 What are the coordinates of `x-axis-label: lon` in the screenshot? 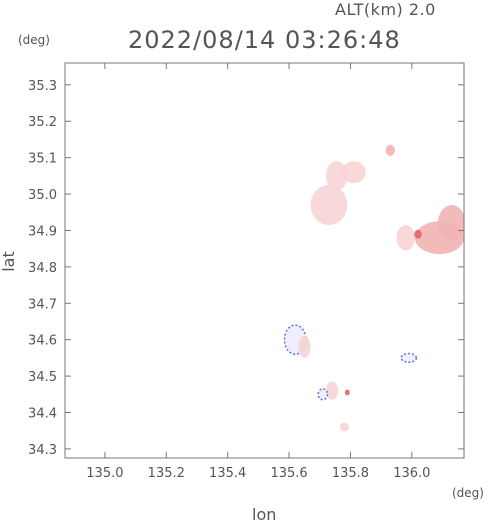 It's located at (264, 514).